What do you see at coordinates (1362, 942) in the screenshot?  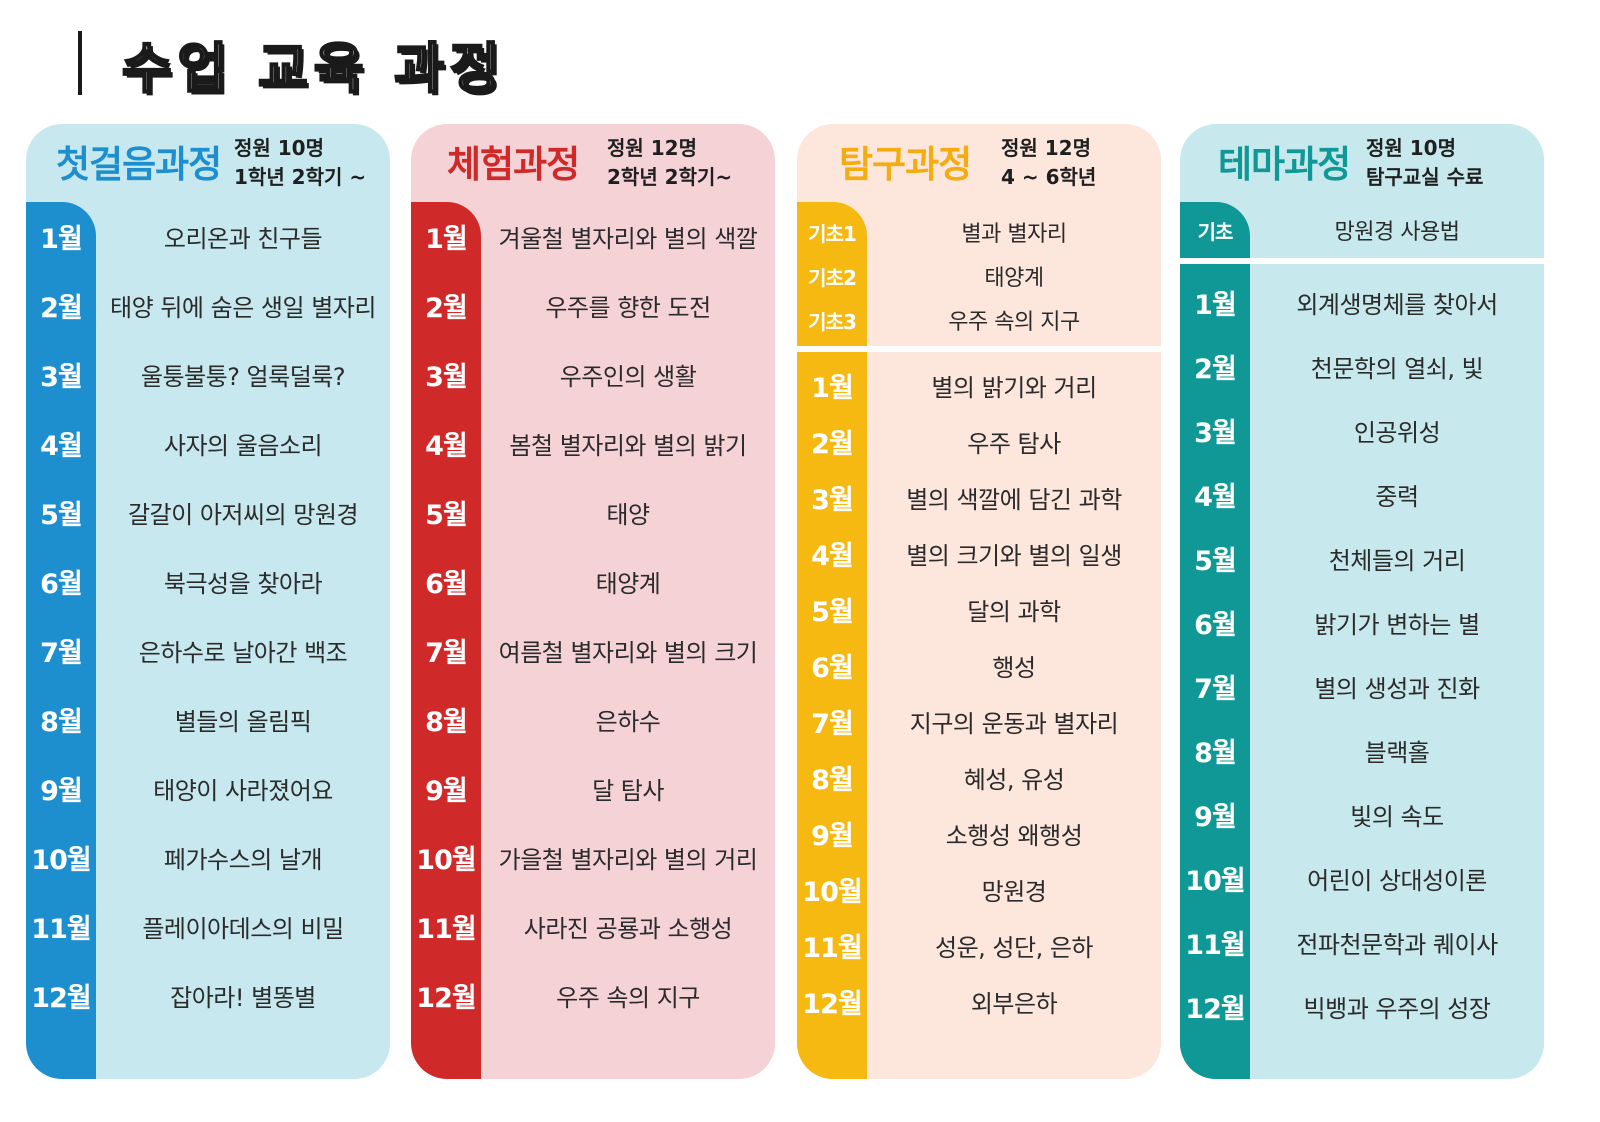 I see `month-row: 11월 전파천문학과 퀘이사` at bounding box center [1362, 942].